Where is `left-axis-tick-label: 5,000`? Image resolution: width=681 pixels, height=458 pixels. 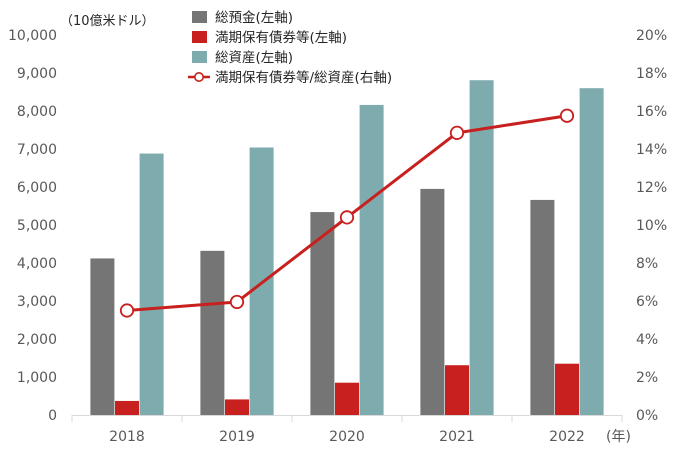 left-axis-tick-label: 5,000 is located at coordinates (37, 226).